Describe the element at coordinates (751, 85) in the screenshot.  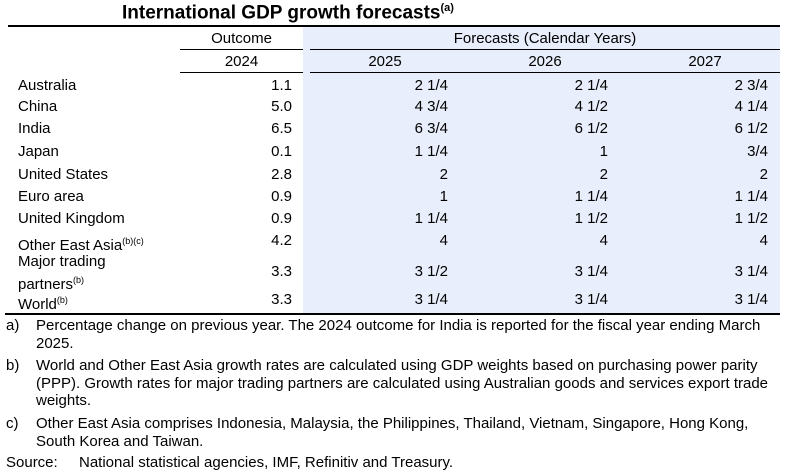
I see `cell-value: 2 3/4` at that location.